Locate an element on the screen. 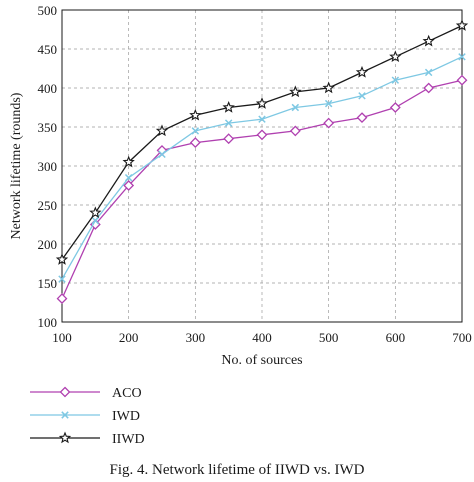 Image resolution: width=474 pixels, height=482 pixels. legend-item-iiwd: IIWD is located at coordinates (87, 439).